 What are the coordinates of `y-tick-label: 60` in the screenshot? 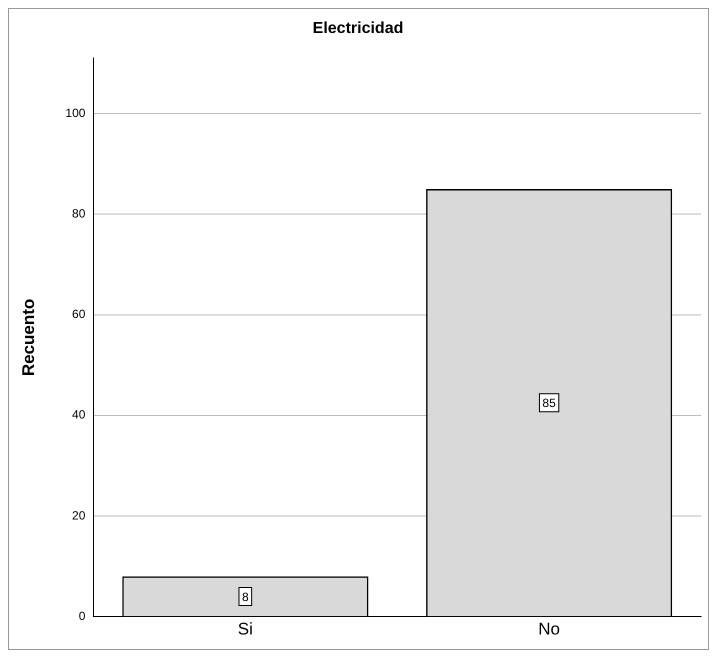 It's located at (79, 314).